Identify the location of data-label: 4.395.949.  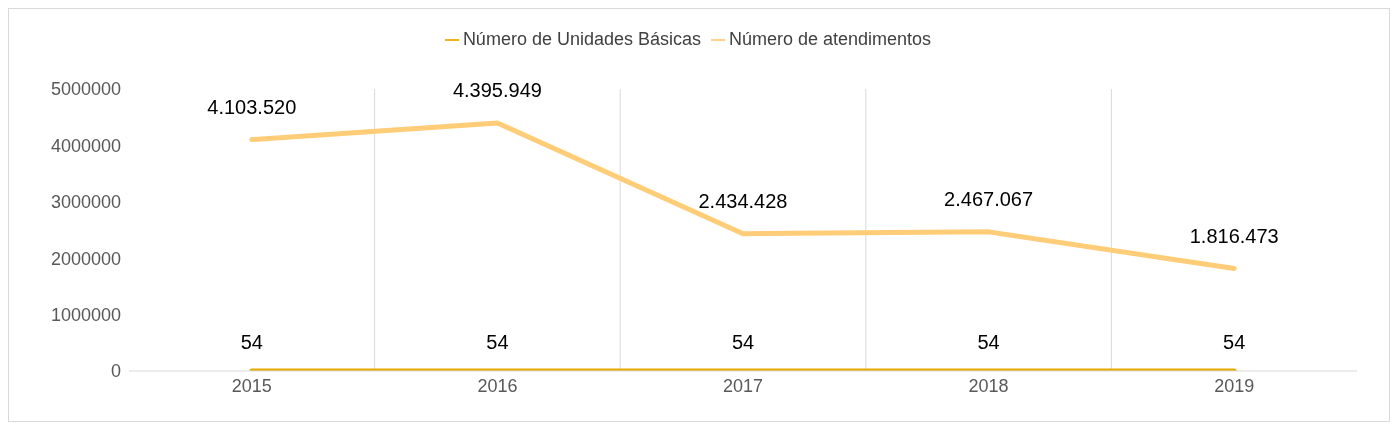
(497, 90).